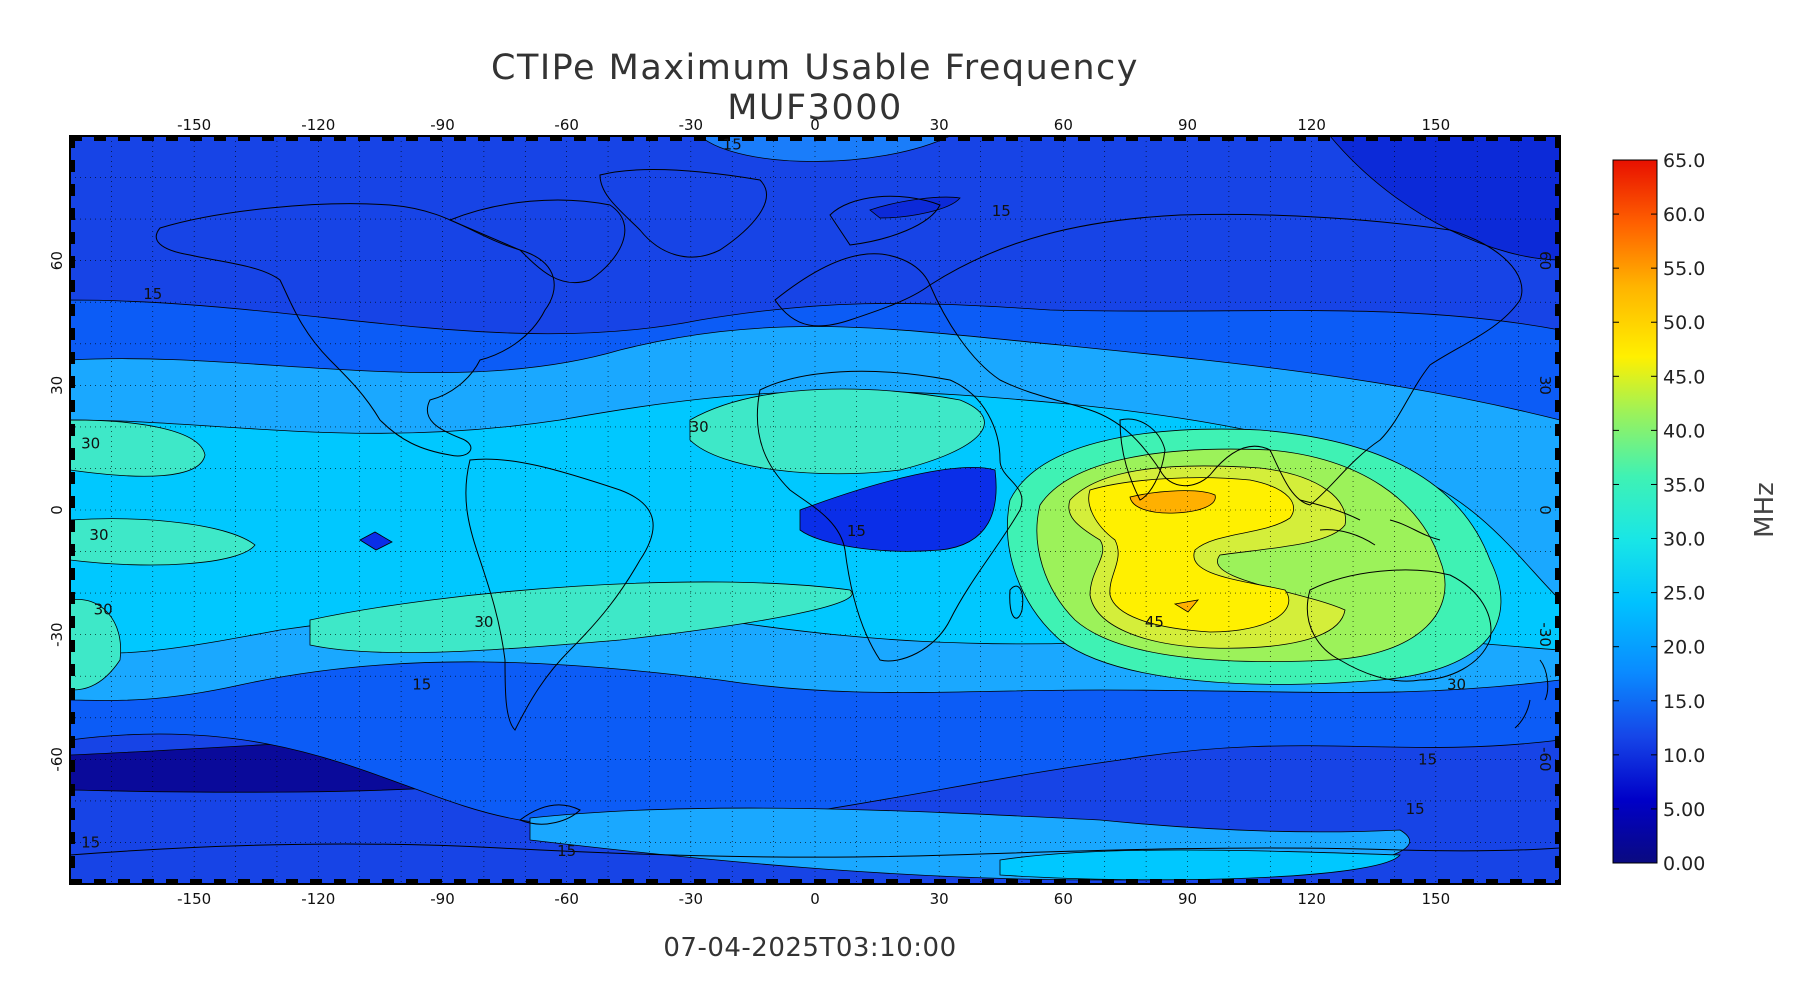 This screenshot has height=1000, width=1800. I want to click on colorbar-tick-label: 5.00, so click(1684, 810).